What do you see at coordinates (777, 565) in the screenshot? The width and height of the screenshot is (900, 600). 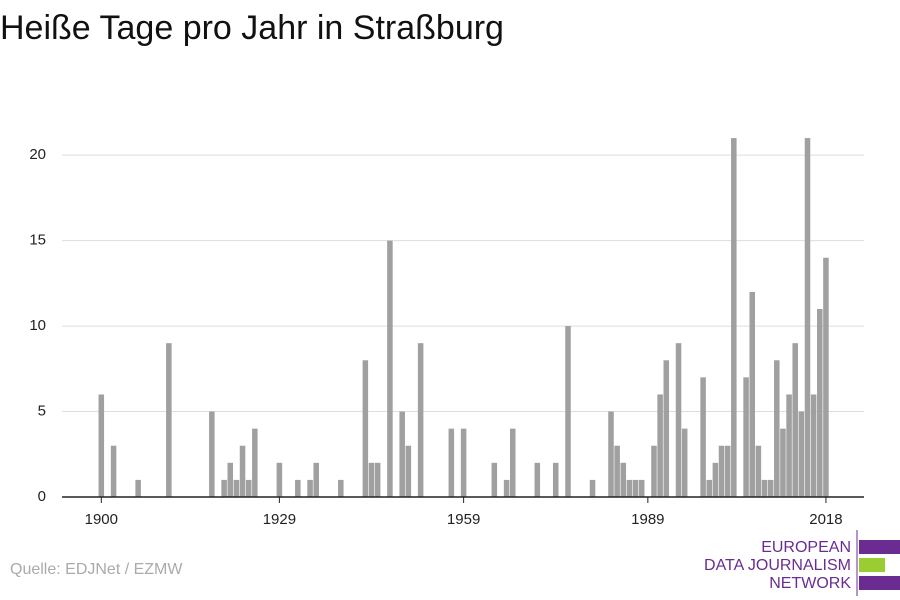 I see `logo-text: DATA JOURNALISM` at bounding box center [777, 565].